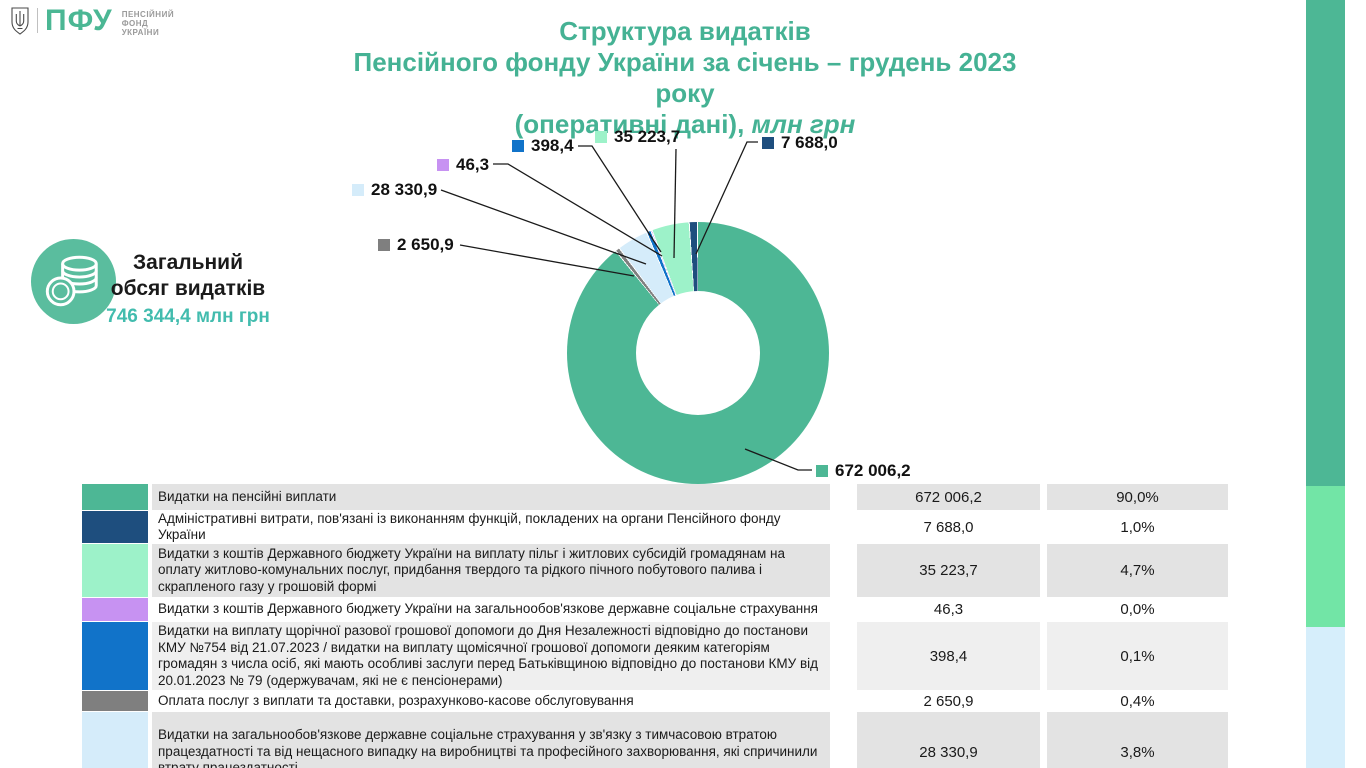  What do you see at coordinates (148, 23) in the screenshot?
I see `logo-org-name: ПЕНСІЙНИЙ ФОНД УКРАЇНИ` at bounding box center [148, 23].